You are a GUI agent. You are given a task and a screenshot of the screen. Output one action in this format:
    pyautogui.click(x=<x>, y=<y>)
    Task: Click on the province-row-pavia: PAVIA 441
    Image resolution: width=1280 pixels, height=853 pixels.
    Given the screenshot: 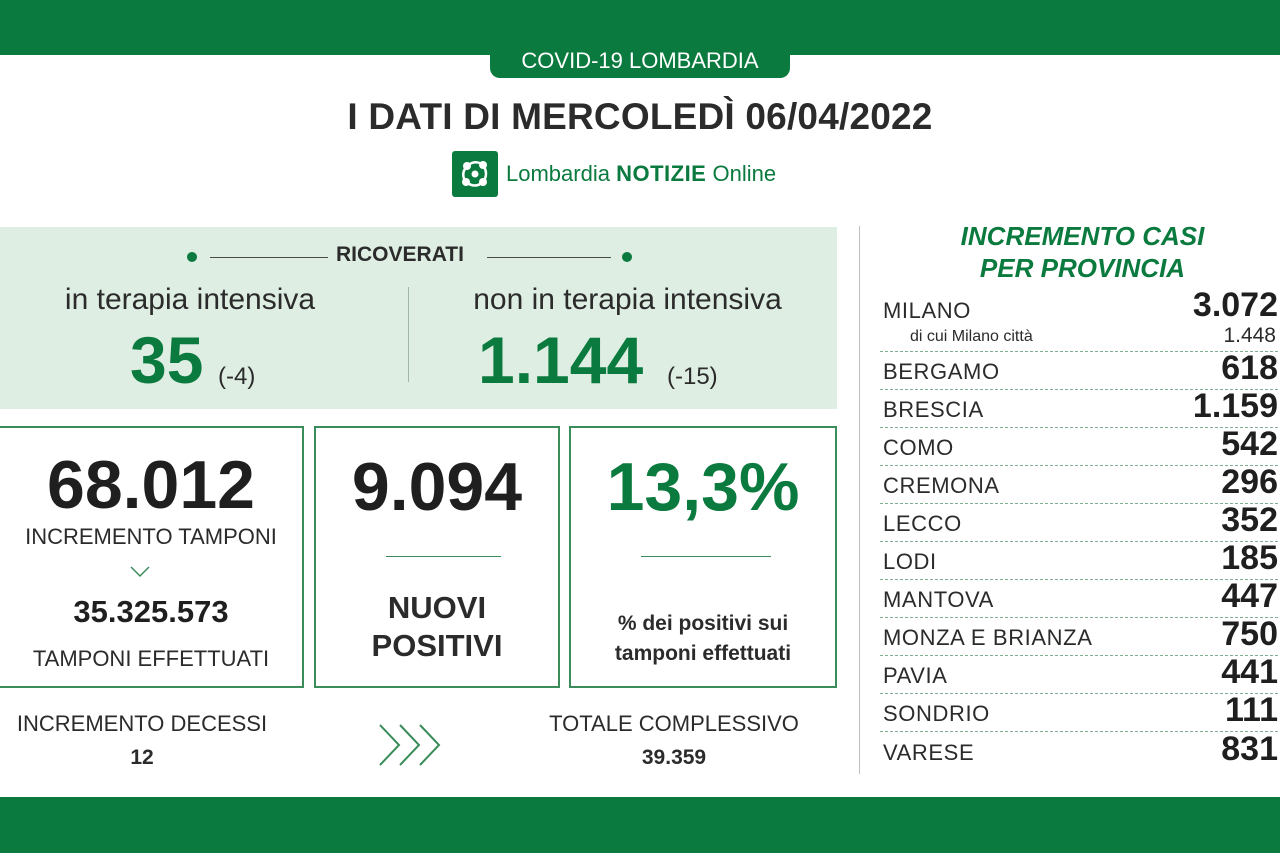 What is the action you would take?
    pyautogui.click(x=1079, y=673)
    